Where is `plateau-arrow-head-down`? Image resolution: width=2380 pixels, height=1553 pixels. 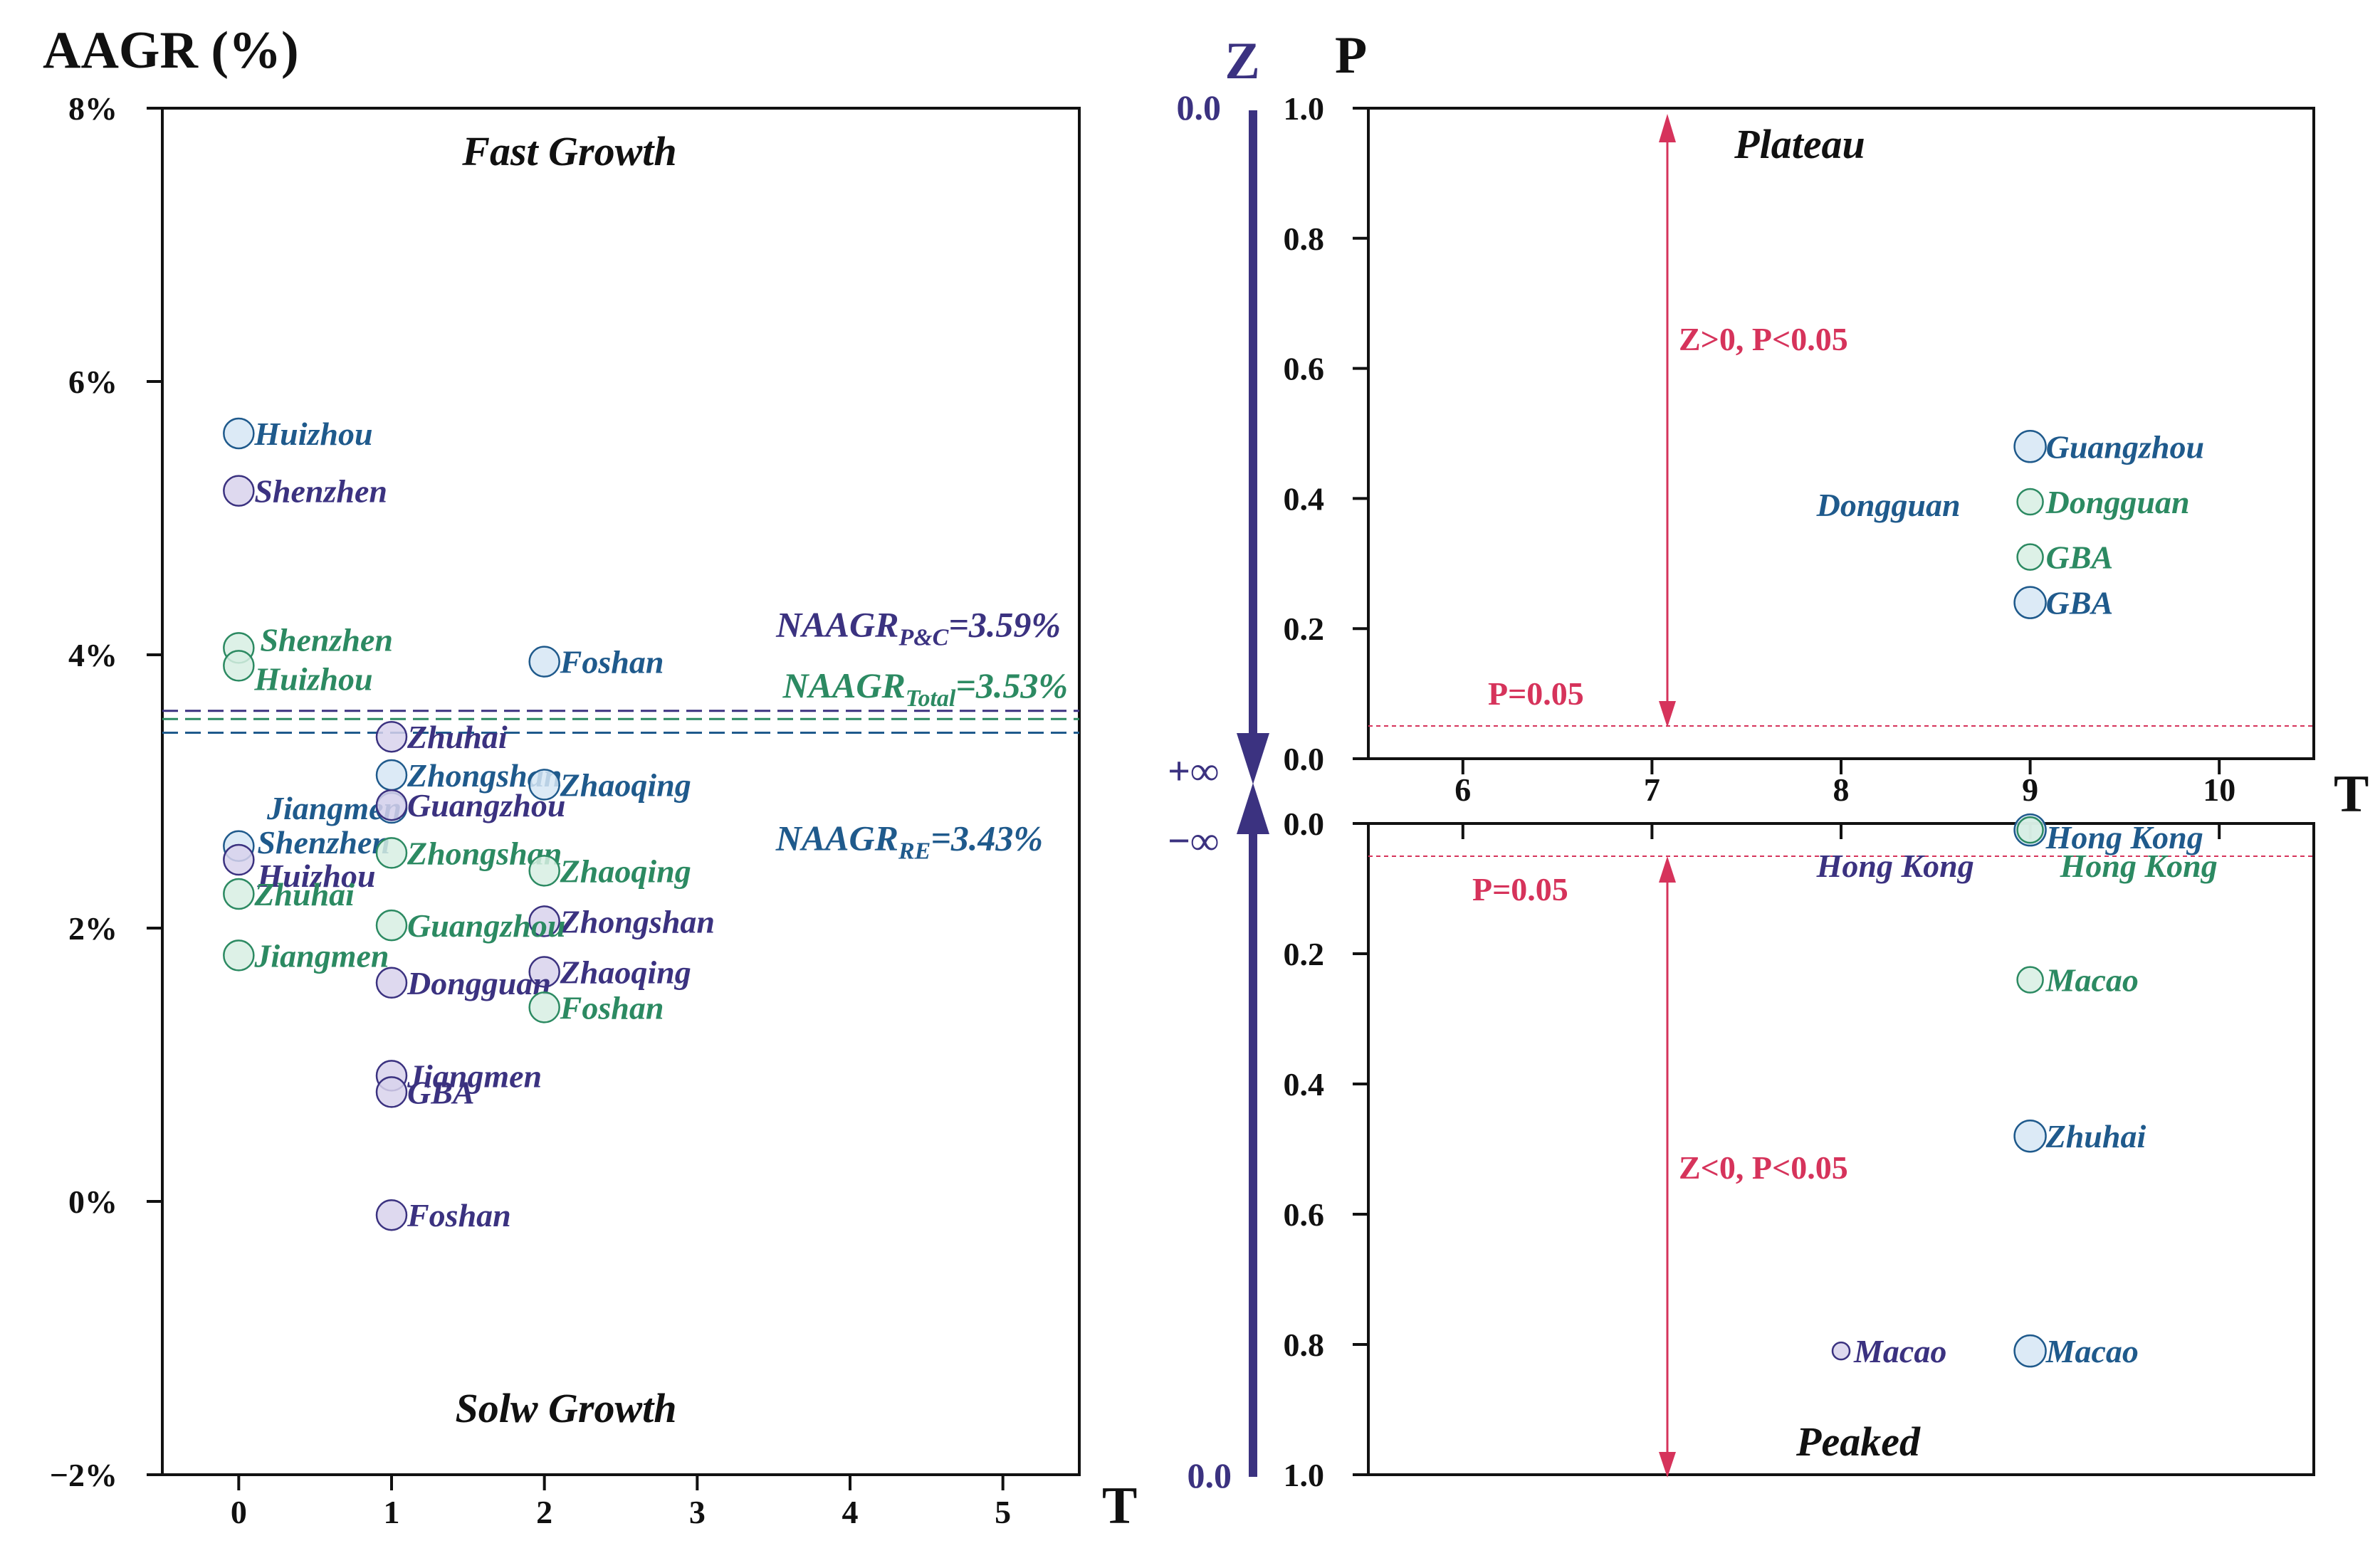 plateau-arrow-head-down is located at coordinates (1667, 714).